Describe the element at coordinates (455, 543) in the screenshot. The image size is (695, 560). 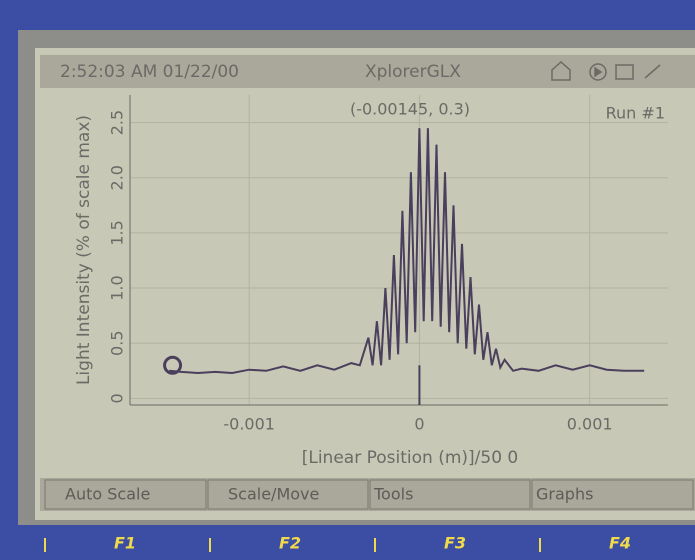
I see `fkey-label: F3` at that location.